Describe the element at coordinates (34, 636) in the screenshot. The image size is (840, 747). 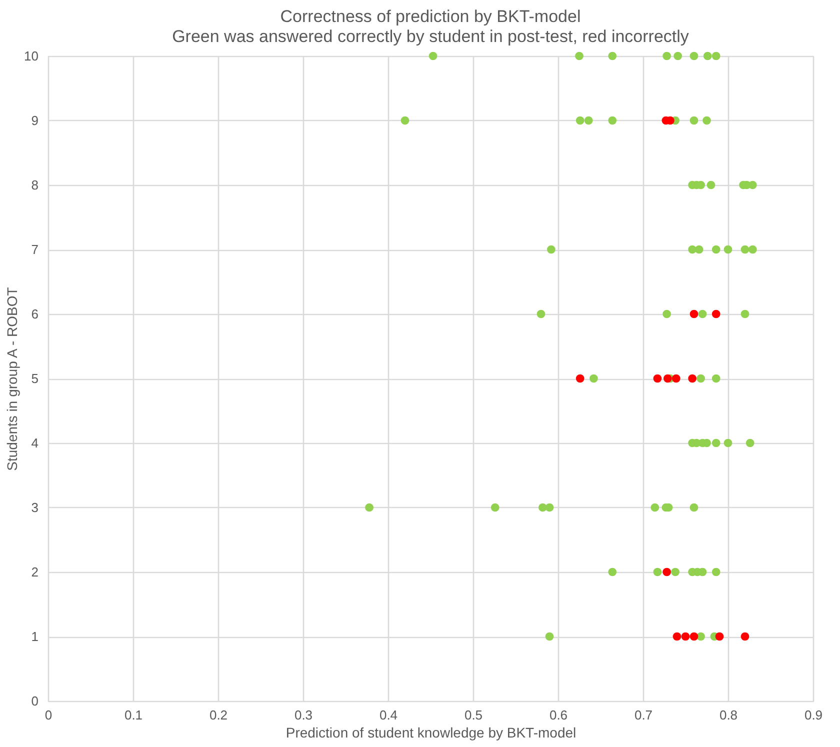
I see `y-tick-label: 1` at that location.